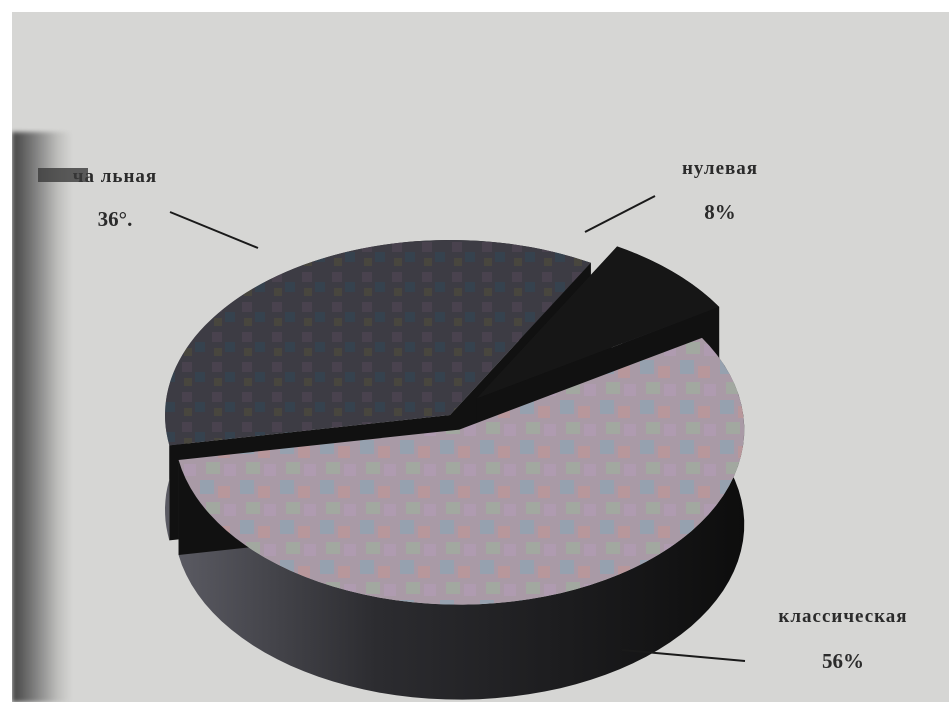 Image resolution: width=949 pixels, height=714 pixels. What do you see at coordinates (843, 661) in the screenshot?
I see `slice-label-value-2: 56%` at bounding box center [843, 661].